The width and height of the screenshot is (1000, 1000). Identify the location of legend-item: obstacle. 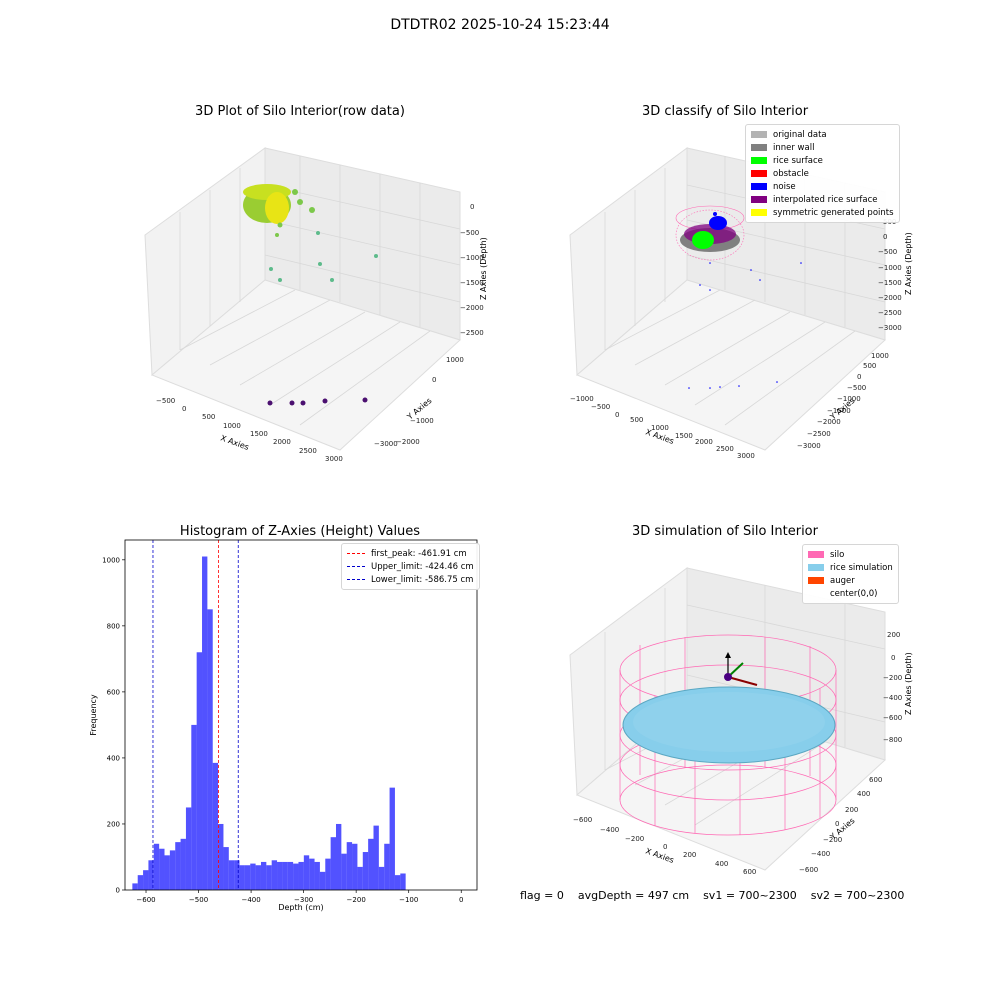
(822, 173).